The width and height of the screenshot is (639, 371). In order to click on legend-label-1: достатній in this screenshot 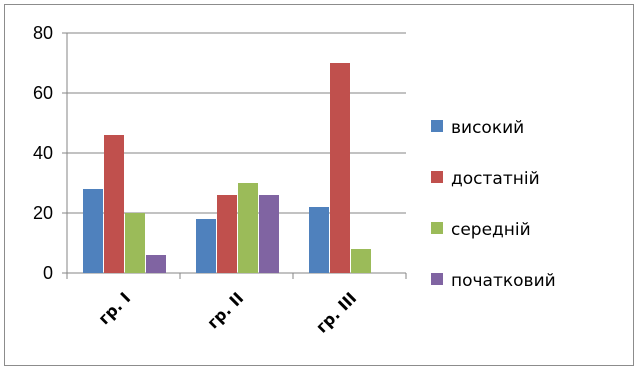, I will do `click(495, 179)`.